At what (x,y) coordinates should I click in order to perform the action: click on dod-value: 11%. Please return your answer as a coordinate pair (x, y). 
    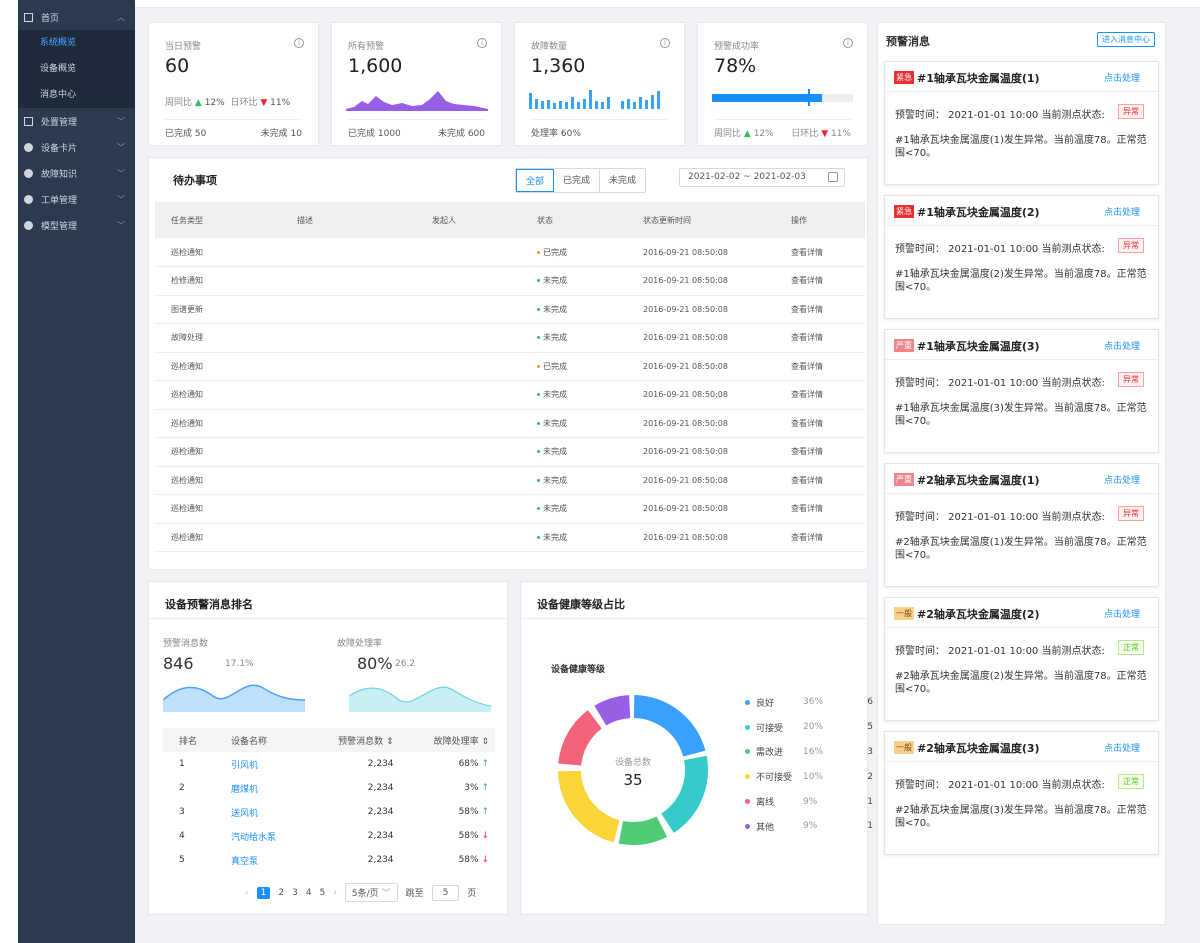
    Looking at the image, I should click on (280, 103).